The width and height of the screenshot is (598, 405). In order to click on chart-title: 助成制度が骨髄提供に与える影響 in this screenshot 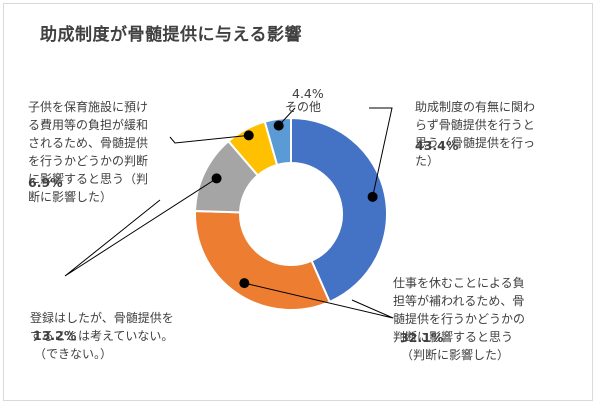, I will do `click(171, 35)`.